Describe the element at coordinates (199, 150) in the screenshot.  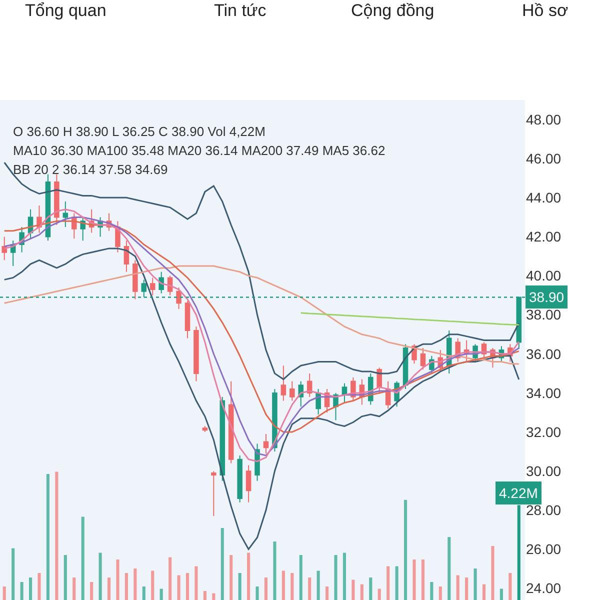
I see `annotation: MA10 36.30 MA100 35.48 MA20 36.14 MA200 37.49 MA5 36.62` at that location.